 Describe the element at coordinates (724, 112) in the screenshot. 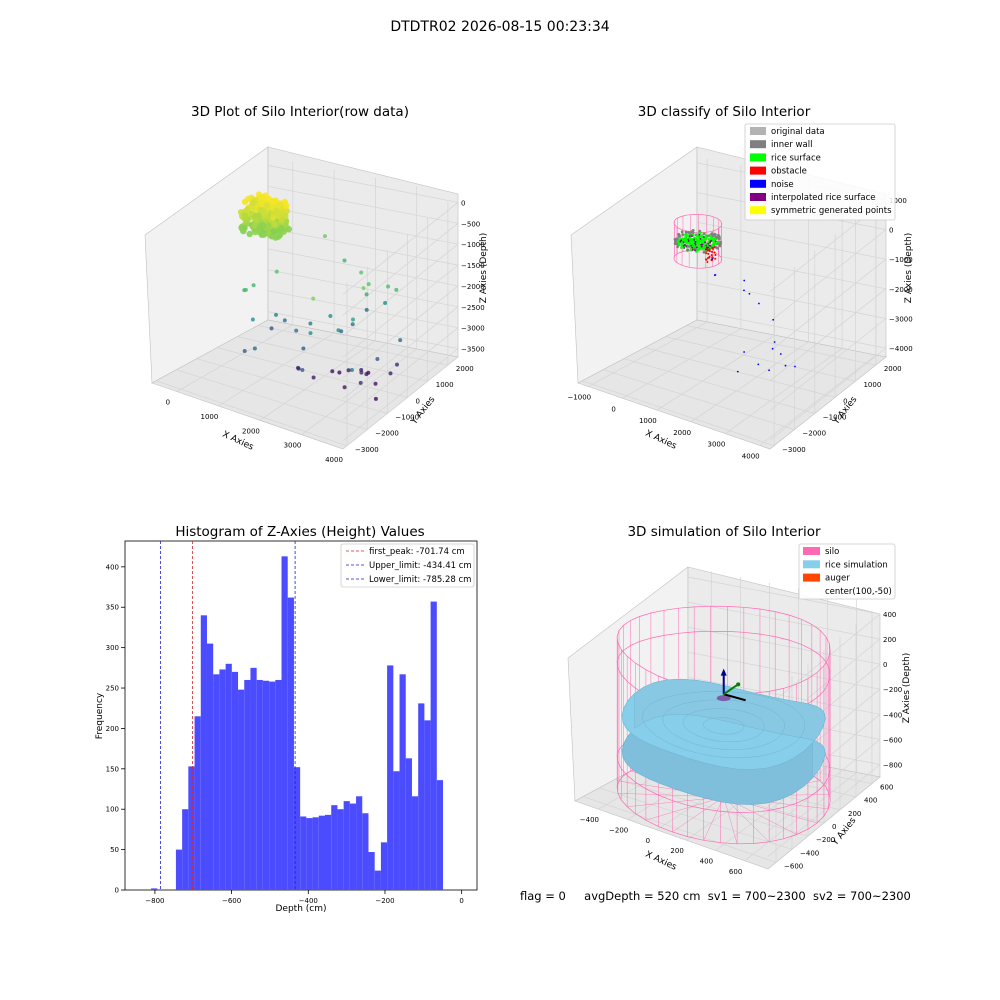

I see `classify-3d-title: 3D classify of Silo Interior` at that location.